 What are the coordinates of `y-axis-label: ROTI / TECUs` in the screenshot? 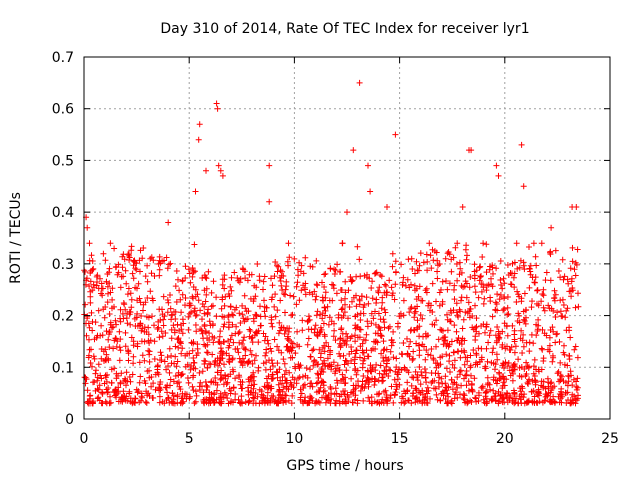 It's located at (16, 238).